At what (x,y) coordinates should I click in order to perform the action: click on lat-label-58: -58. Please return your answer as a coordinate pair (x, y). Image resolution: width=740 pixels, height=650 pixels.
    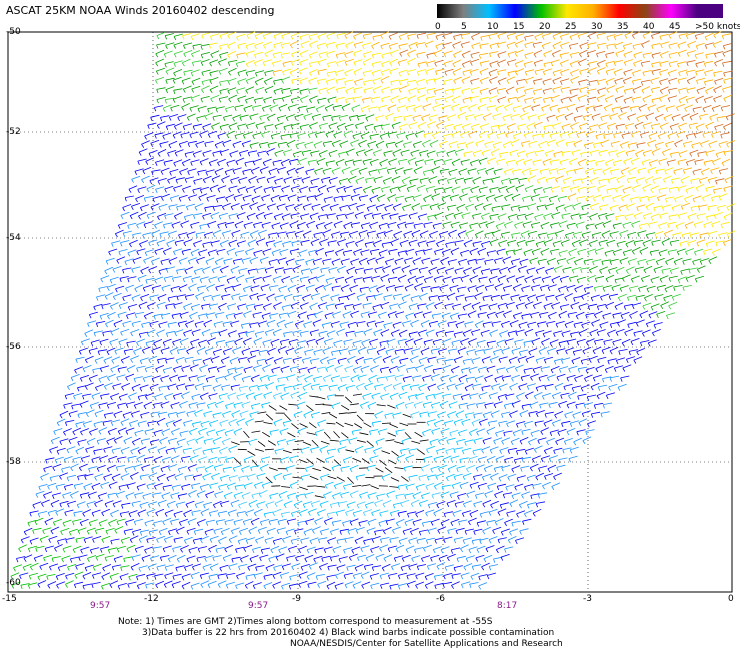
    Looking at the image, I should click on (13, 462).